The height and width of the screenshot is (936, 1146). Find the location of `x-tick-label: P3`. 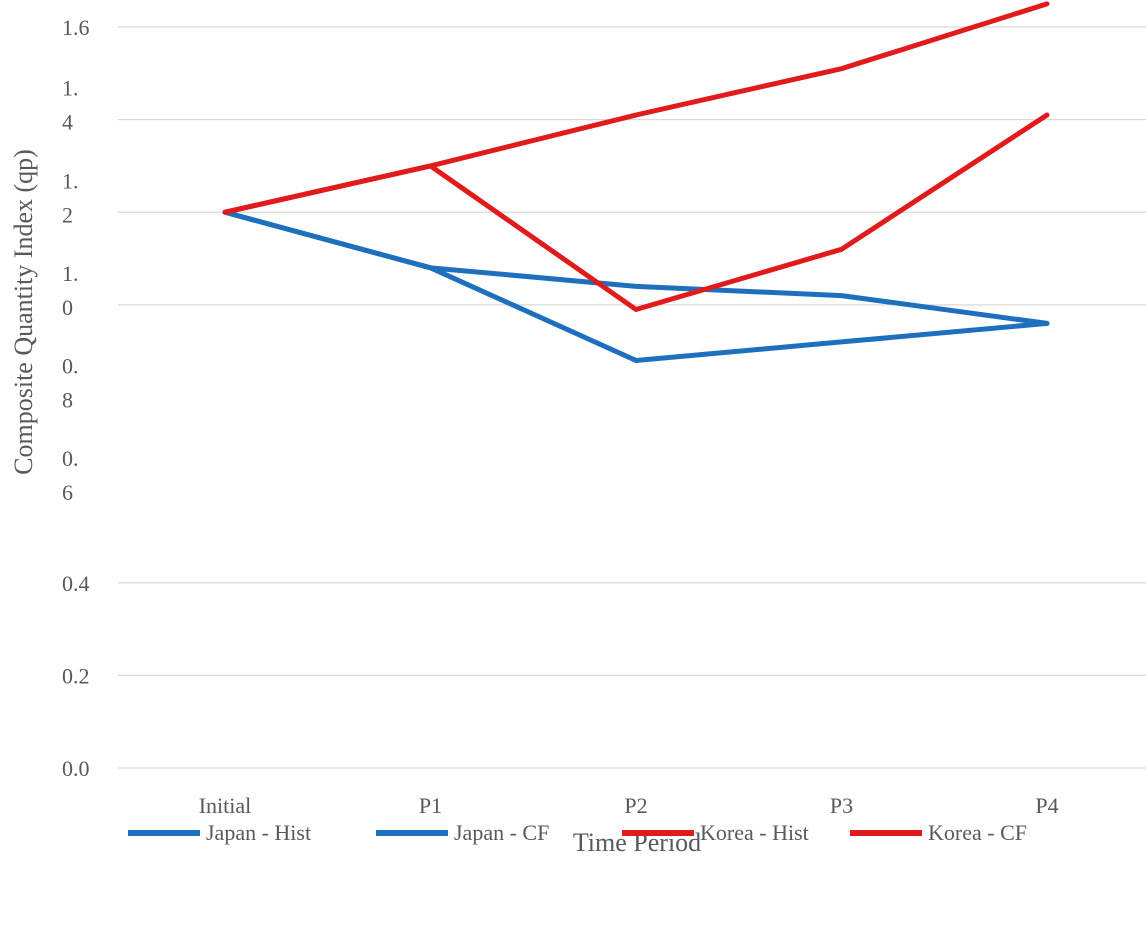

x-tick-label: P3 is located at coordinates (841, 805).